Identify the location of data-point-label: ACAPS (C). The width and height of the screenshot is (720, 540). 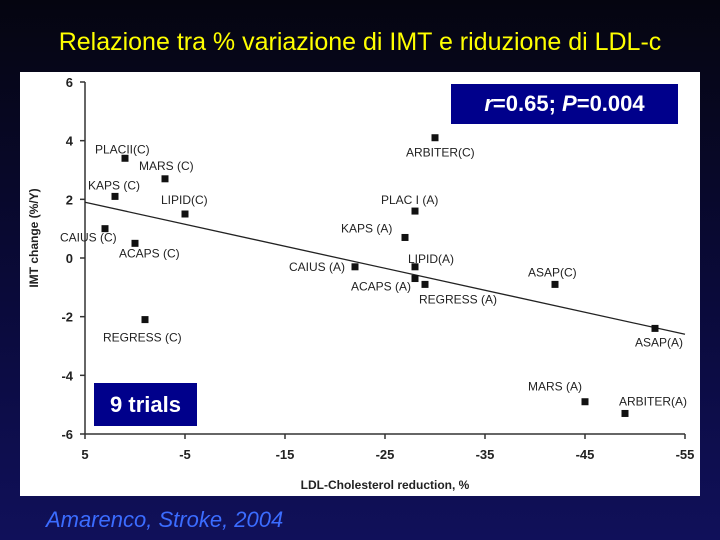
(149, 253).